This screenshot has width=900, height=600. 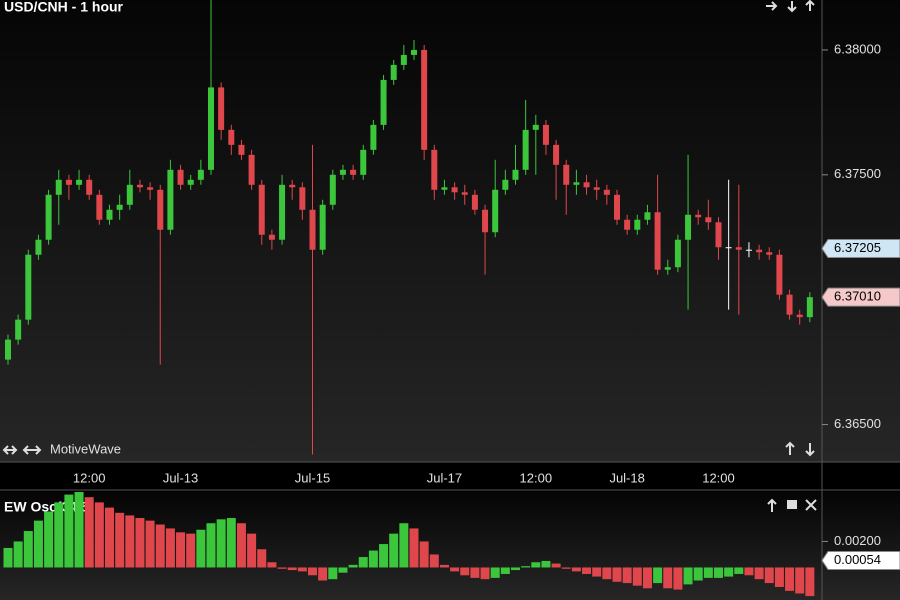 I want to click on y-tick-label: 0.00200, so click(x=857, y=540).